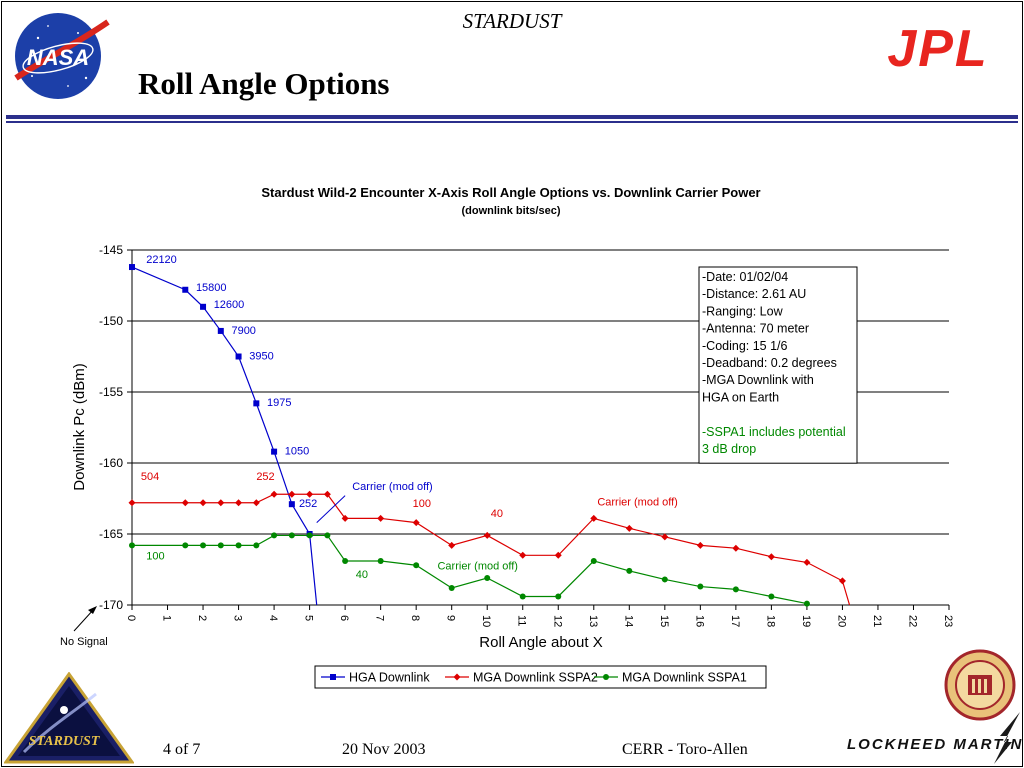  I want to click on data-label: 15800, so click(211, 288).